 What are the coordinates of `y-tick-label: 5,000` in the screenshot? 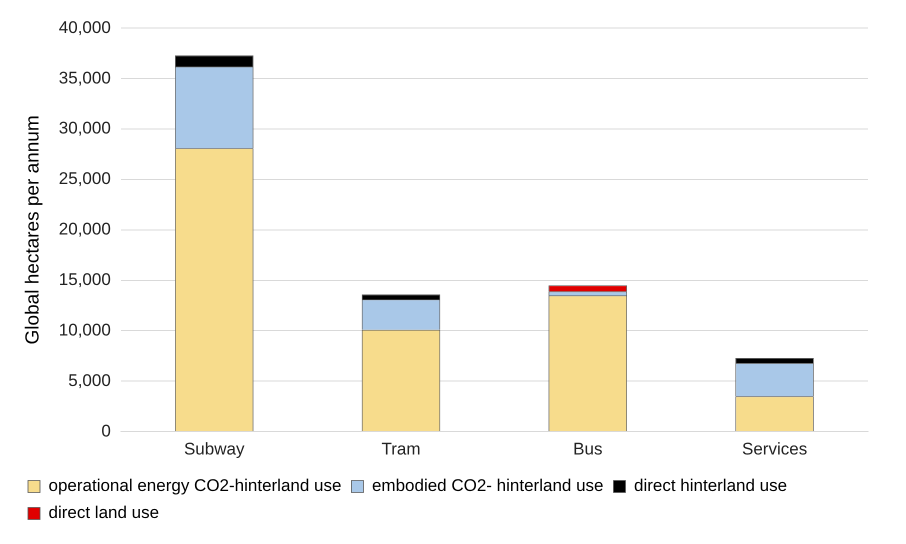 It's located at (89, 380).